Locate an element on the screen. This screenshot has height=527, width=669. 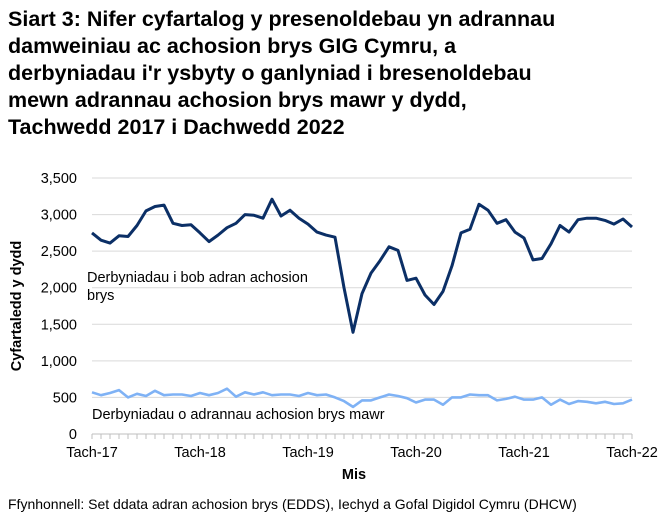
x-axis-title: Mis is located at coordinates (354, 475).